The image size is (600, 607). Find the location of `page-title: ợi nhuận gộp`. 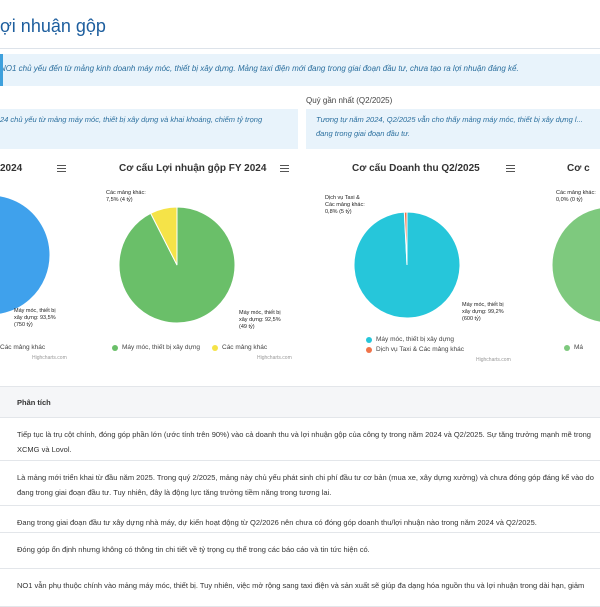

page-title: ợi nhuận gộp is located at coordinates (53, 26).